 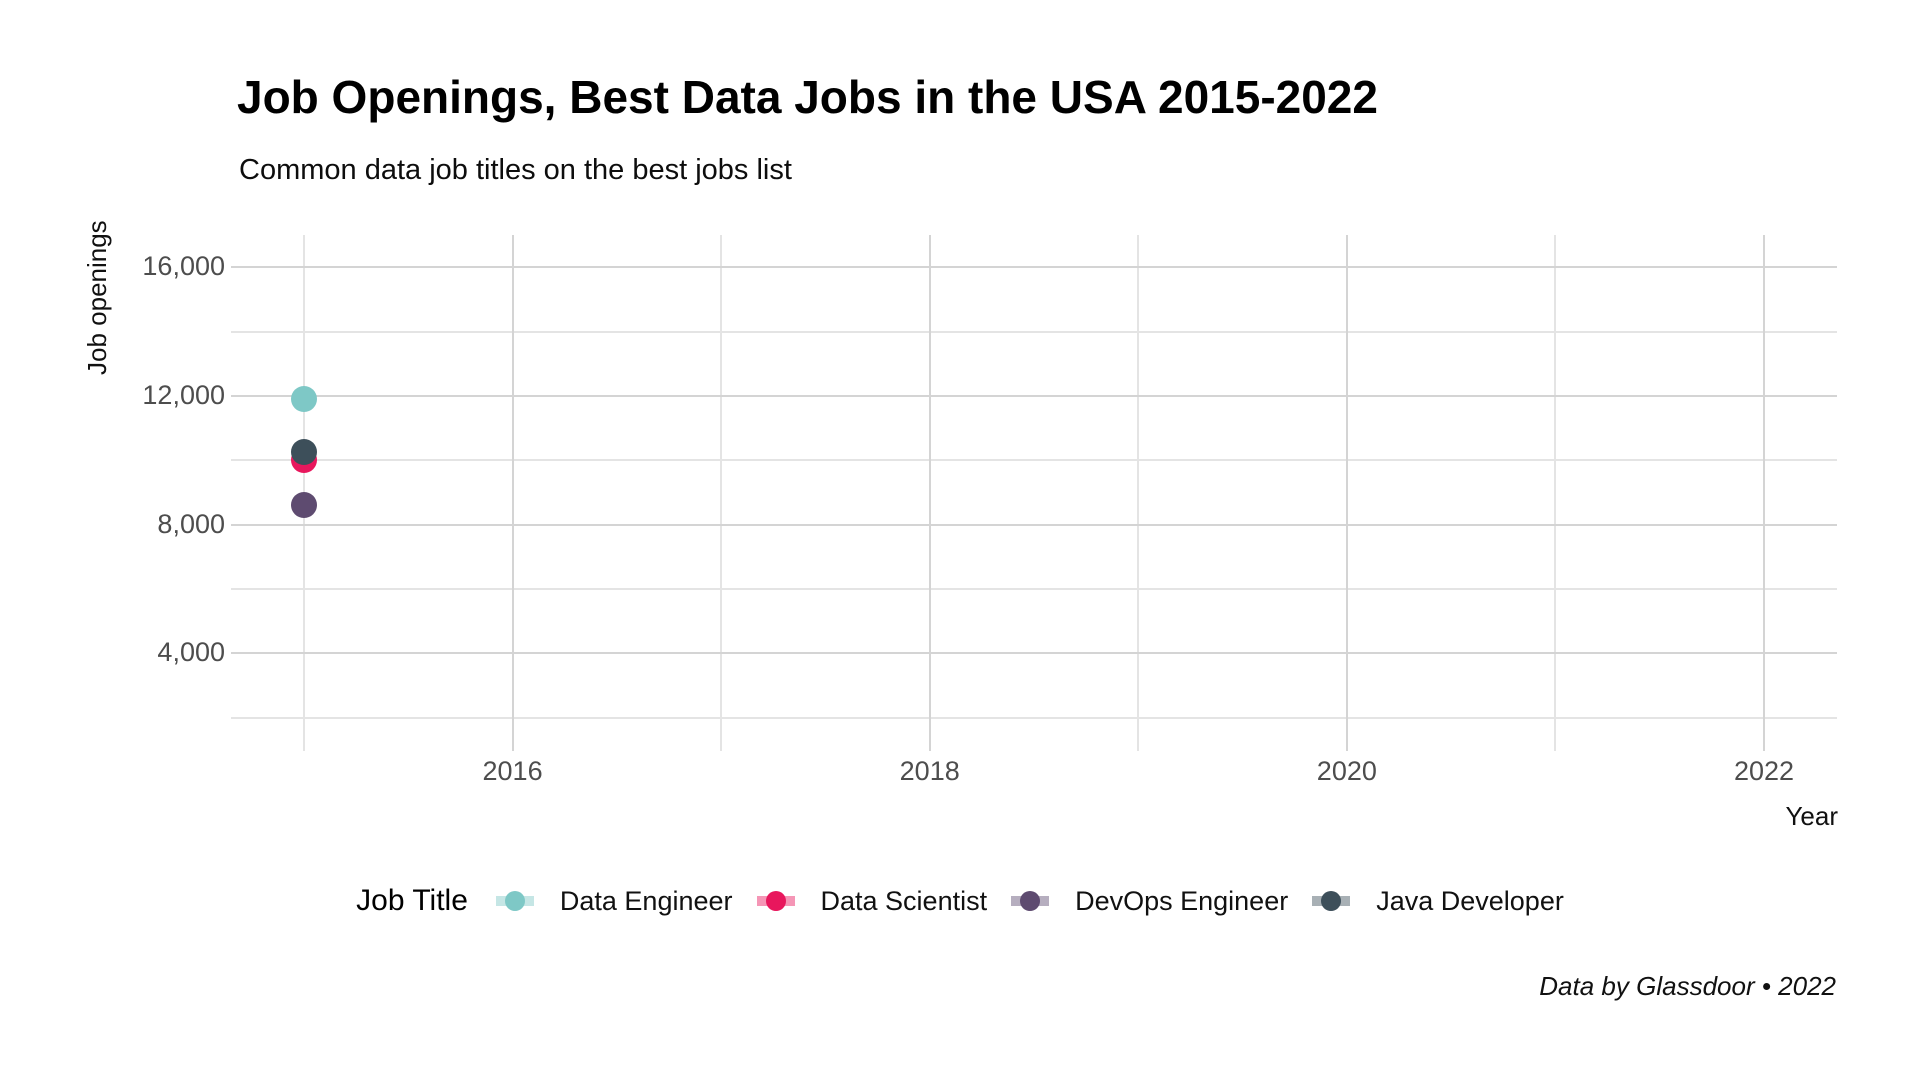 I want to click on legend-item-label: Data Engineer, so click(x=646, y=900).